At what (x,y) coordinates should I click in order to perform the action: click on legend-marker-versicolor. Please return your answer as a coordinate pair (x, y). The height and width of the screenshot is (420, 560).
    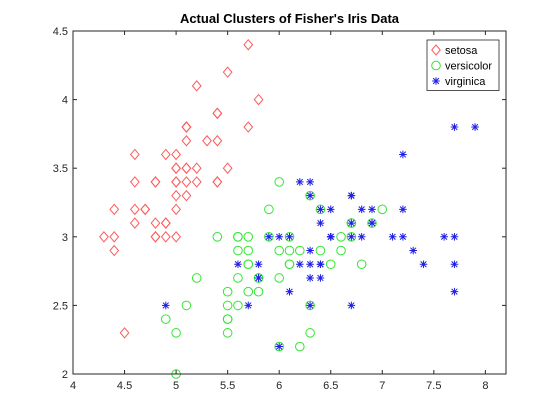
    Looking at the image, I should click on (436, 65).